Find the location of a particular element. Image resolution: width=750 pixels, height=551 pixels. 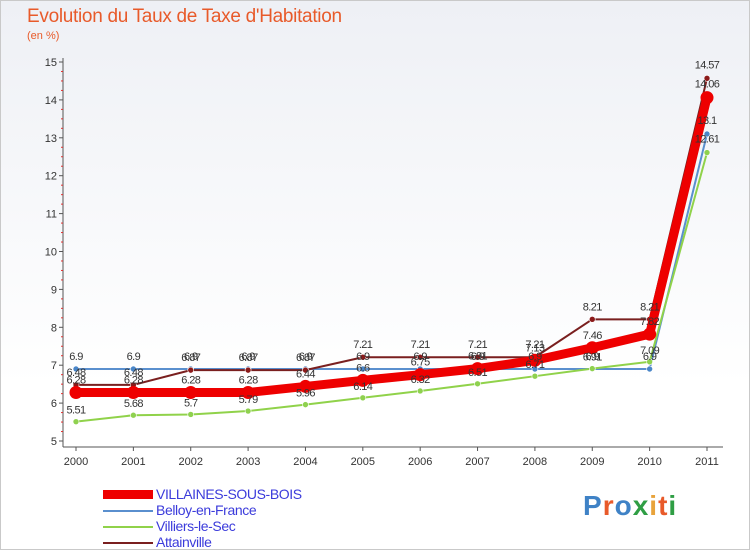

x-tick-label: 2010 is located at coordinates (649, 462).